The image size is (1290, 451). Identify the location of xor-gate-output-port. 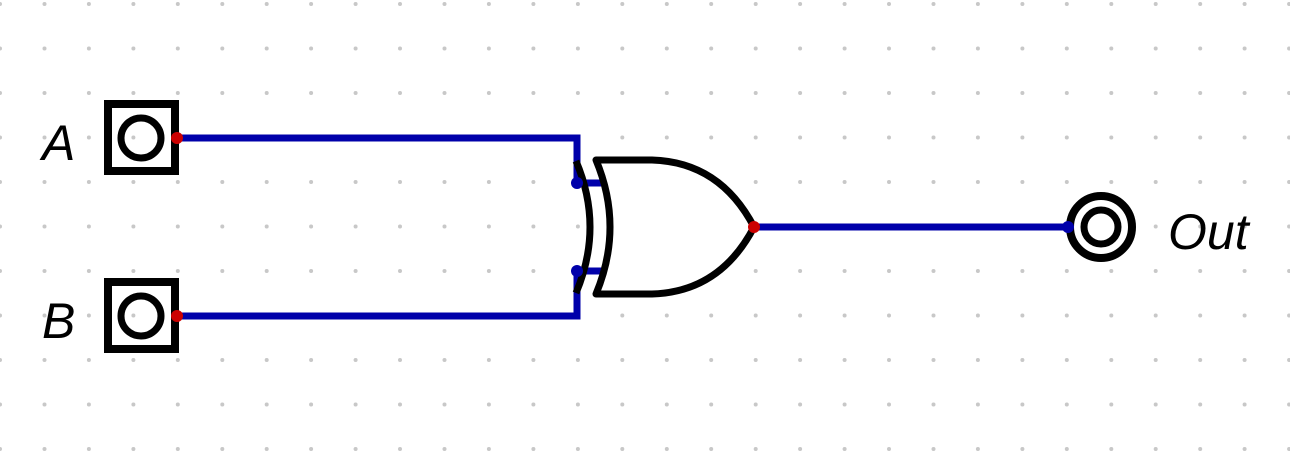
(754, 227).